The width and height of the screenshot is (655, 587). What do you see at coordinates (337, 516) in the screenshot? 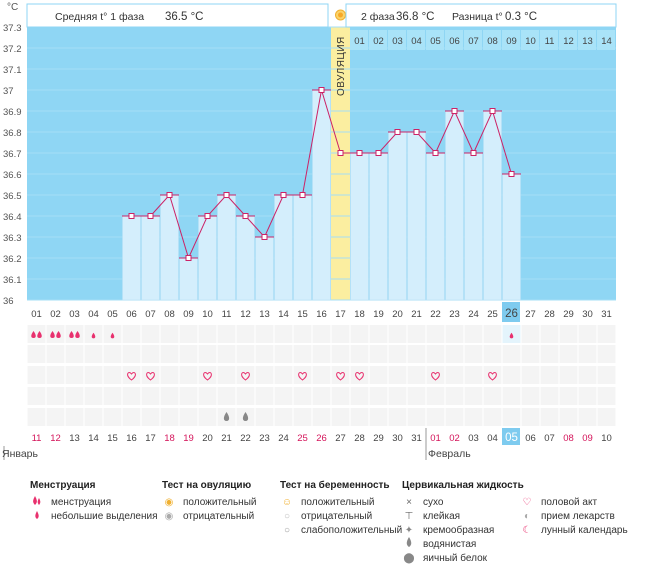
I see `legend-item-label: отрицательный` at bounding box center [337, 516].